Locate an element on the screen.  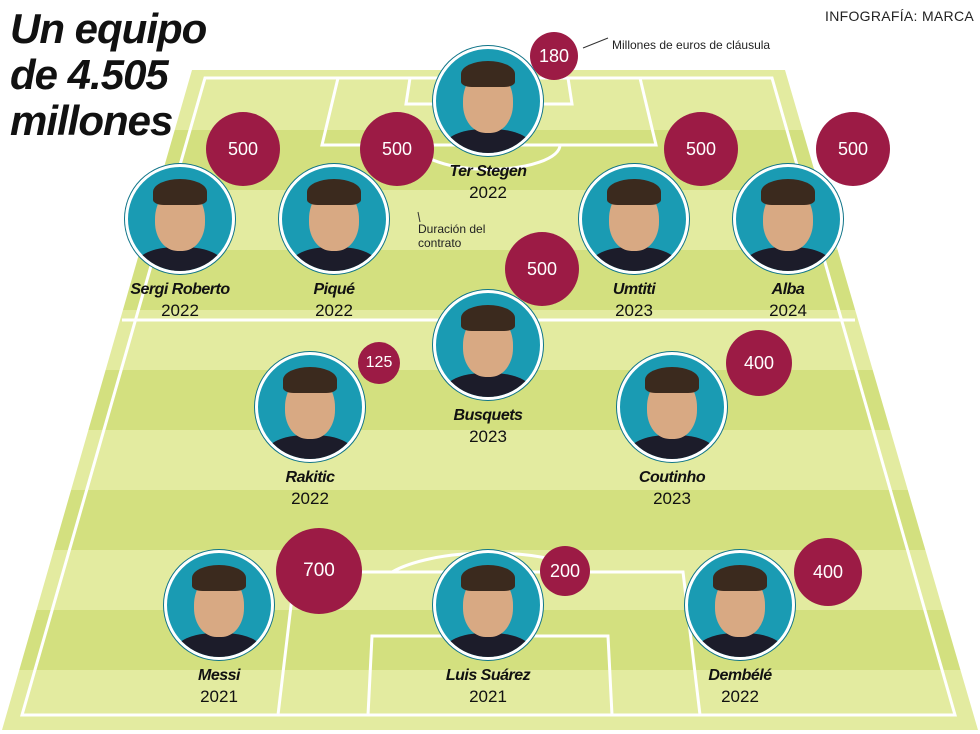
player-name: Messi is located at coordinates (219, 675).